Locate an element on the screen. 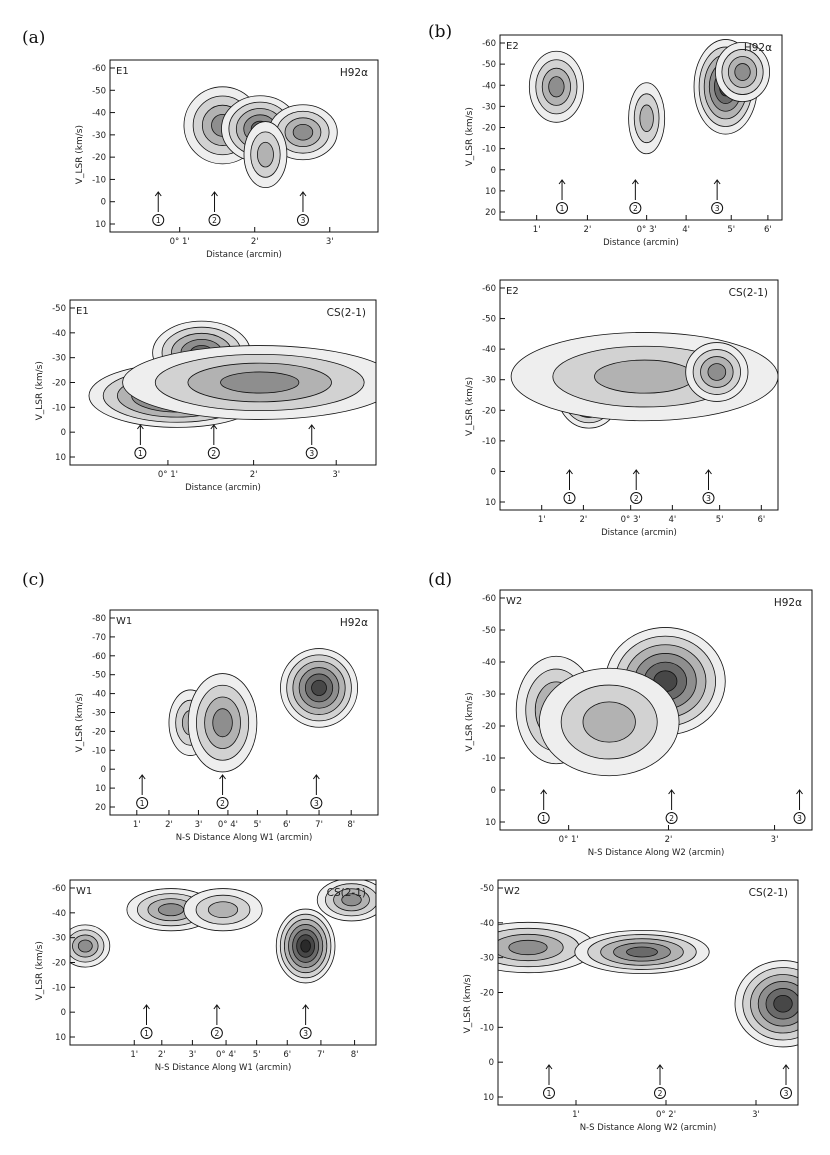 This screenshot has width=830, height=1155. x-tick-label: 1' is located at coordinates (537, 230).